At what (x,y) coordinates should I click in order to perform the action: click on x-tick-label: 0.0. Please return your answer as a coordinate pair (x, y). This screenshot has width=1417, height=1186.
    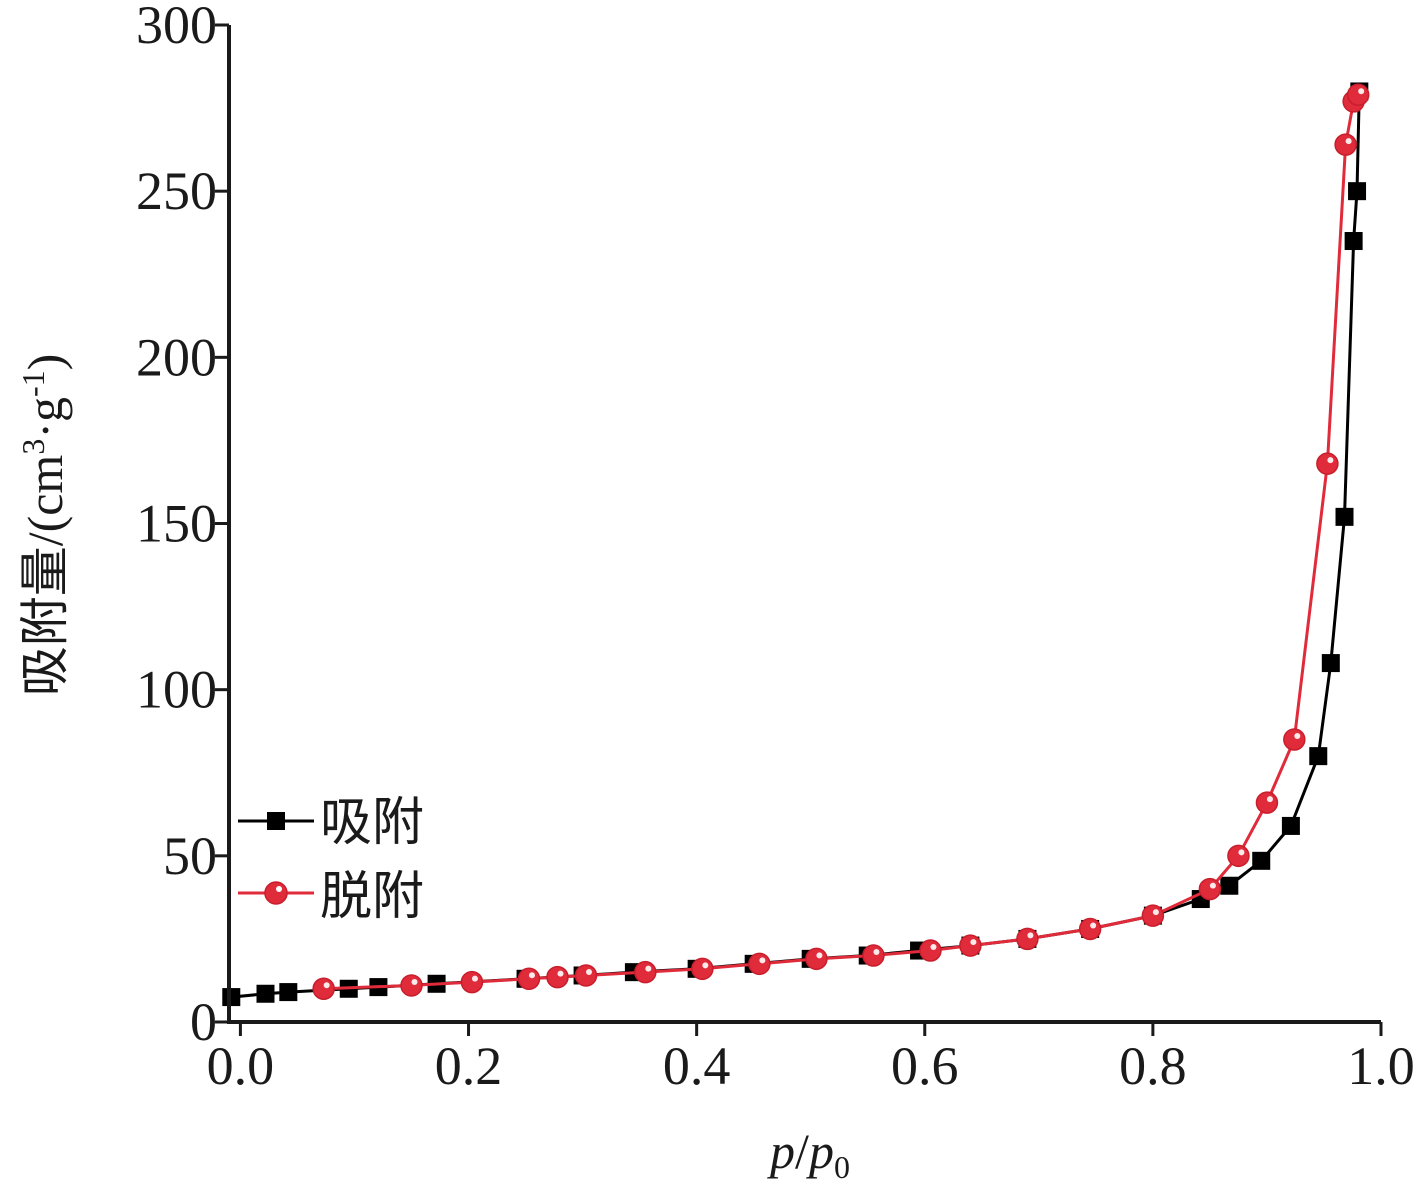
    Looking at the image, I should click on (241, 1066).